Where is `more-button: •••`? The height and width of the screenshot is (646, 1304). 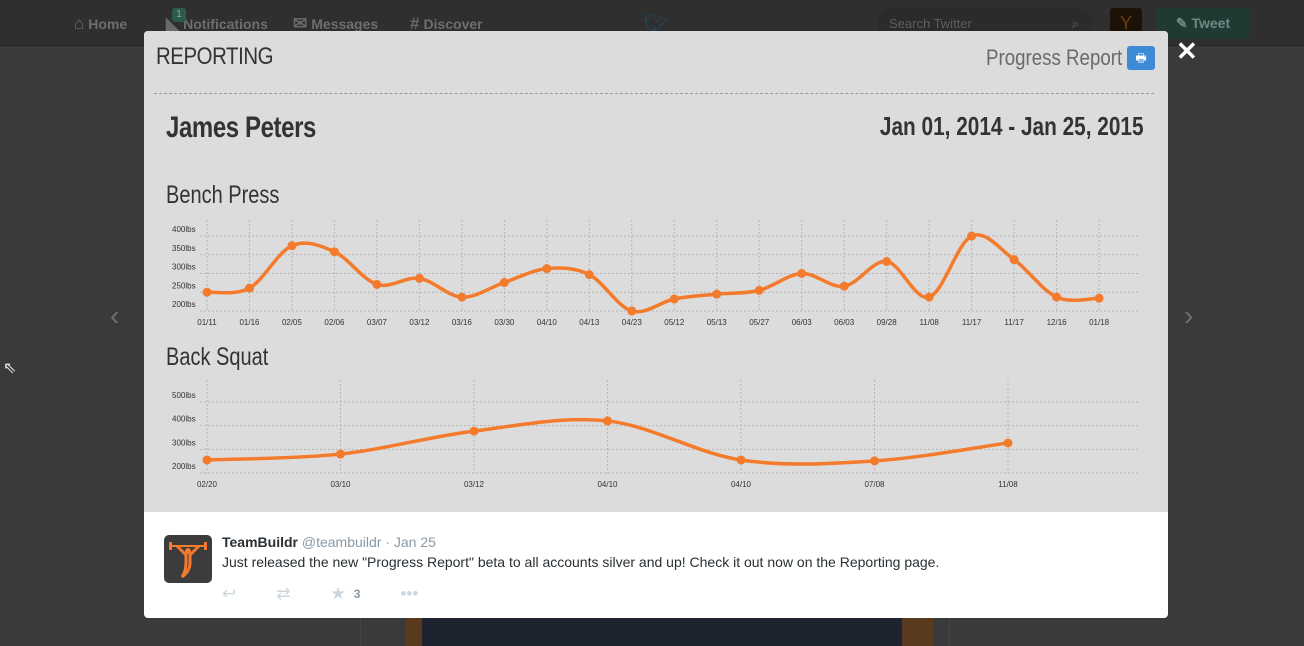
more-button: ••• is located at coordinates (409, 594).